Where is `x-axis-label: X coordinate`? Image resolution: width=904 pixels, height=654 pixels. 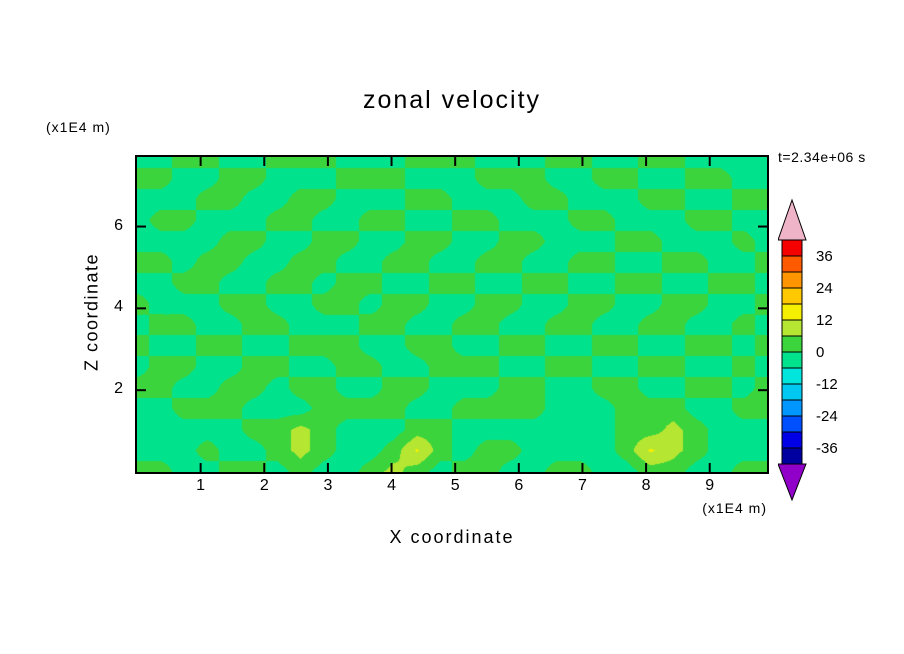 x-axis-label: X coordinate is located at coordinates (452, 537).